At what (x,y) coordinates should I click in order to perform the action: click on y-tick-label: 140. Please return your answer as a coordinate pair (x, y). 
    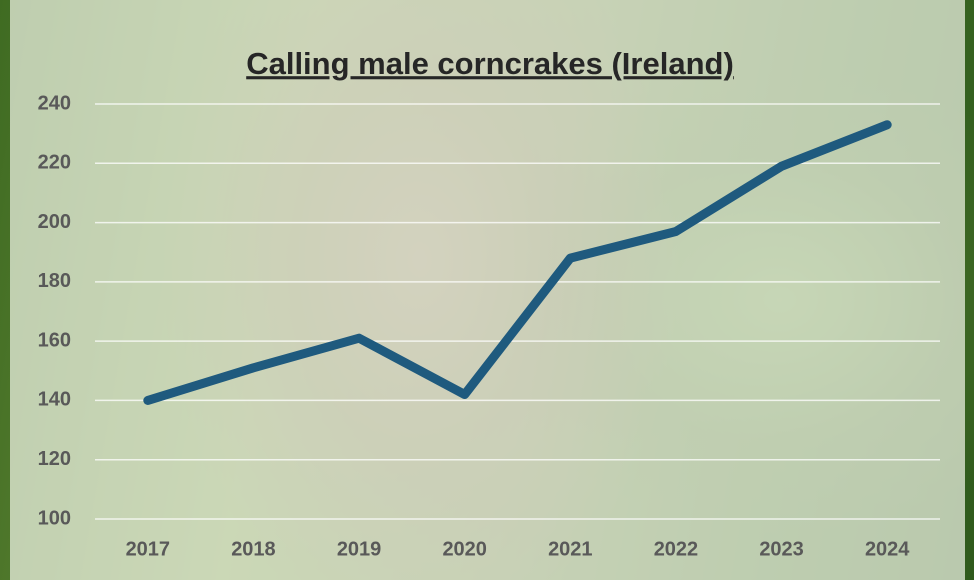
    Looking at the image, I should click on (54, 400).